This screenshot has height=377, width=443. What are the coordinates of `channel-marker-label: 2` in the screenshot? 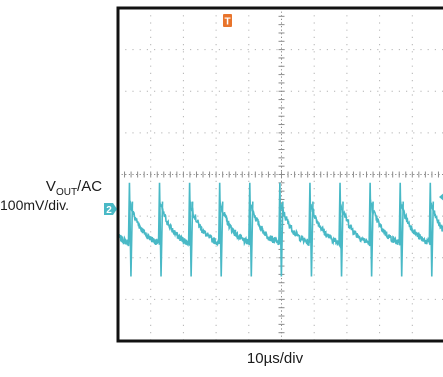 It's located at (109, 210).